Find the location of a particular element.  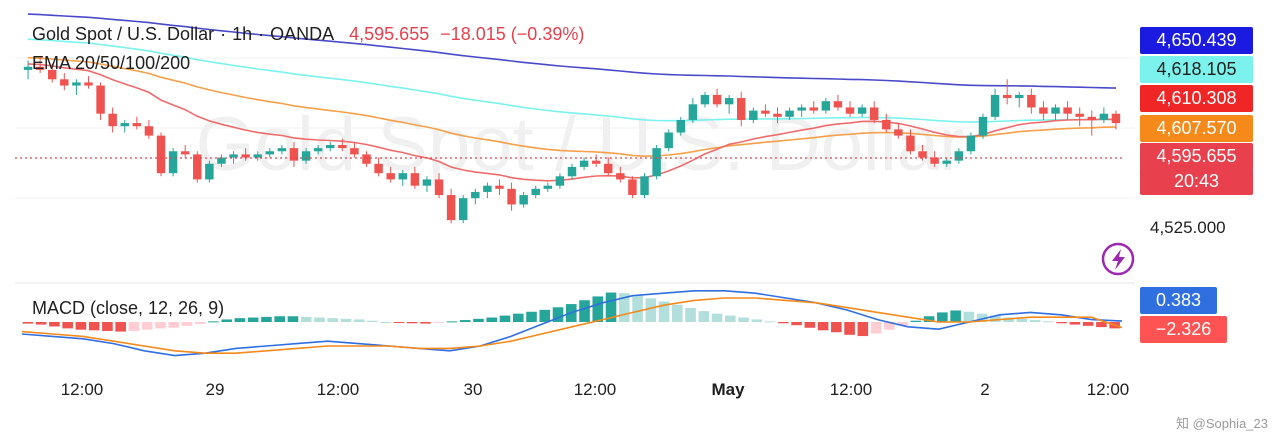

macd-legend: MACD (close, 12, 26, 9) is located at coordinates (131, 308).